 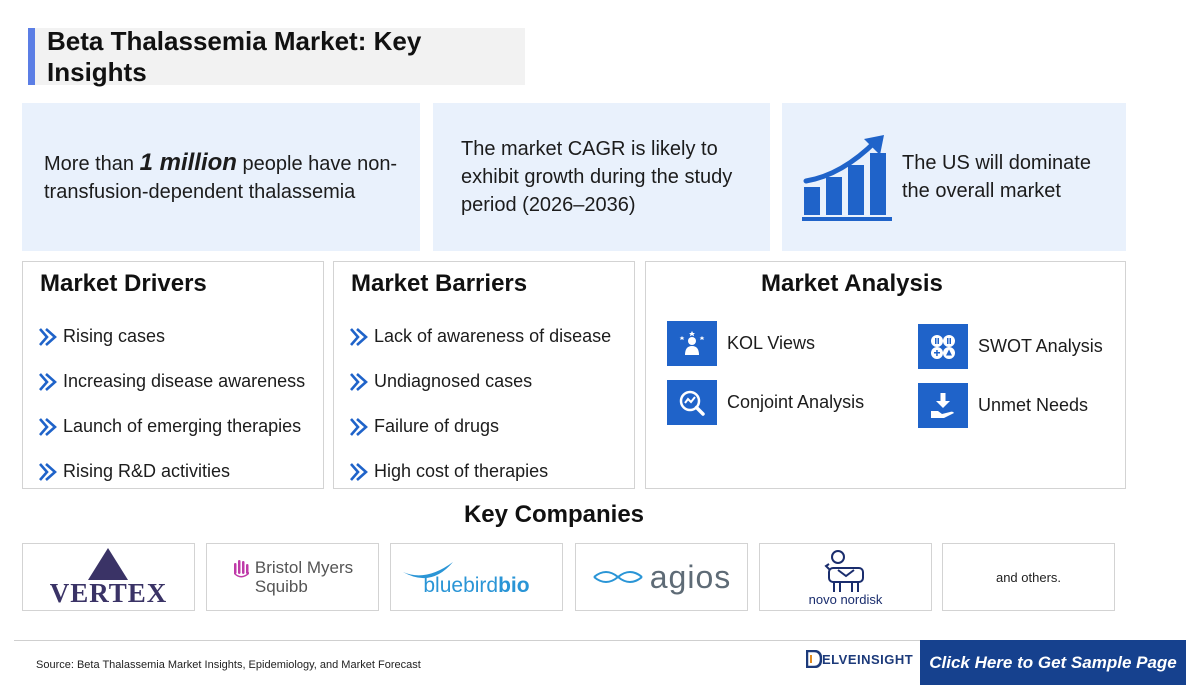 I want to click on analysis-item-label: KOL Views, so click(x=771, y=343).